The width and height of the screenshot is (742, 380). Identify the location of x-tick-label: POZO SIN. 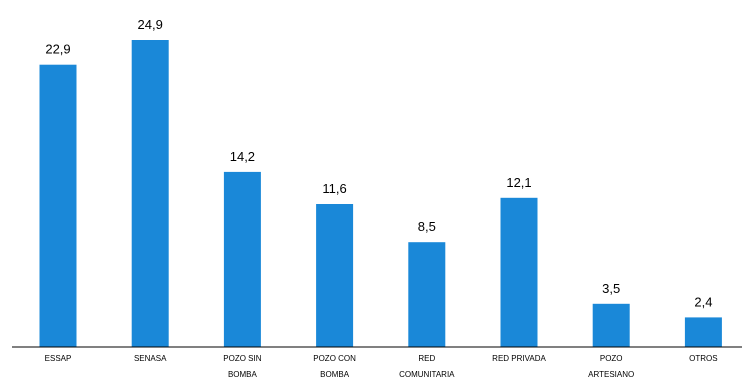
(242, 358).